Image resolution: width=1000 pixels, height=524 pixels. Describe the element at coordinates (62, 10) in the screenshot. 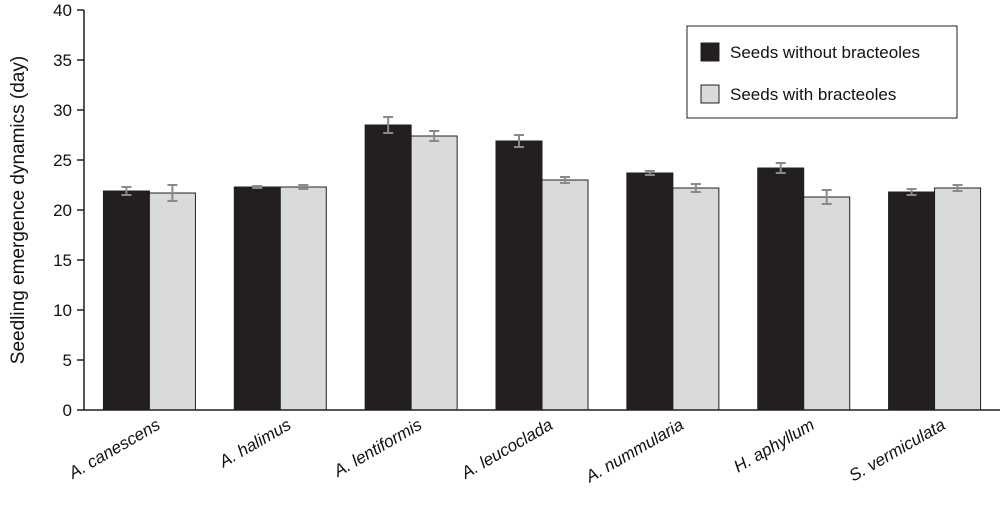

I see `y-tick-label: 40` at that location.